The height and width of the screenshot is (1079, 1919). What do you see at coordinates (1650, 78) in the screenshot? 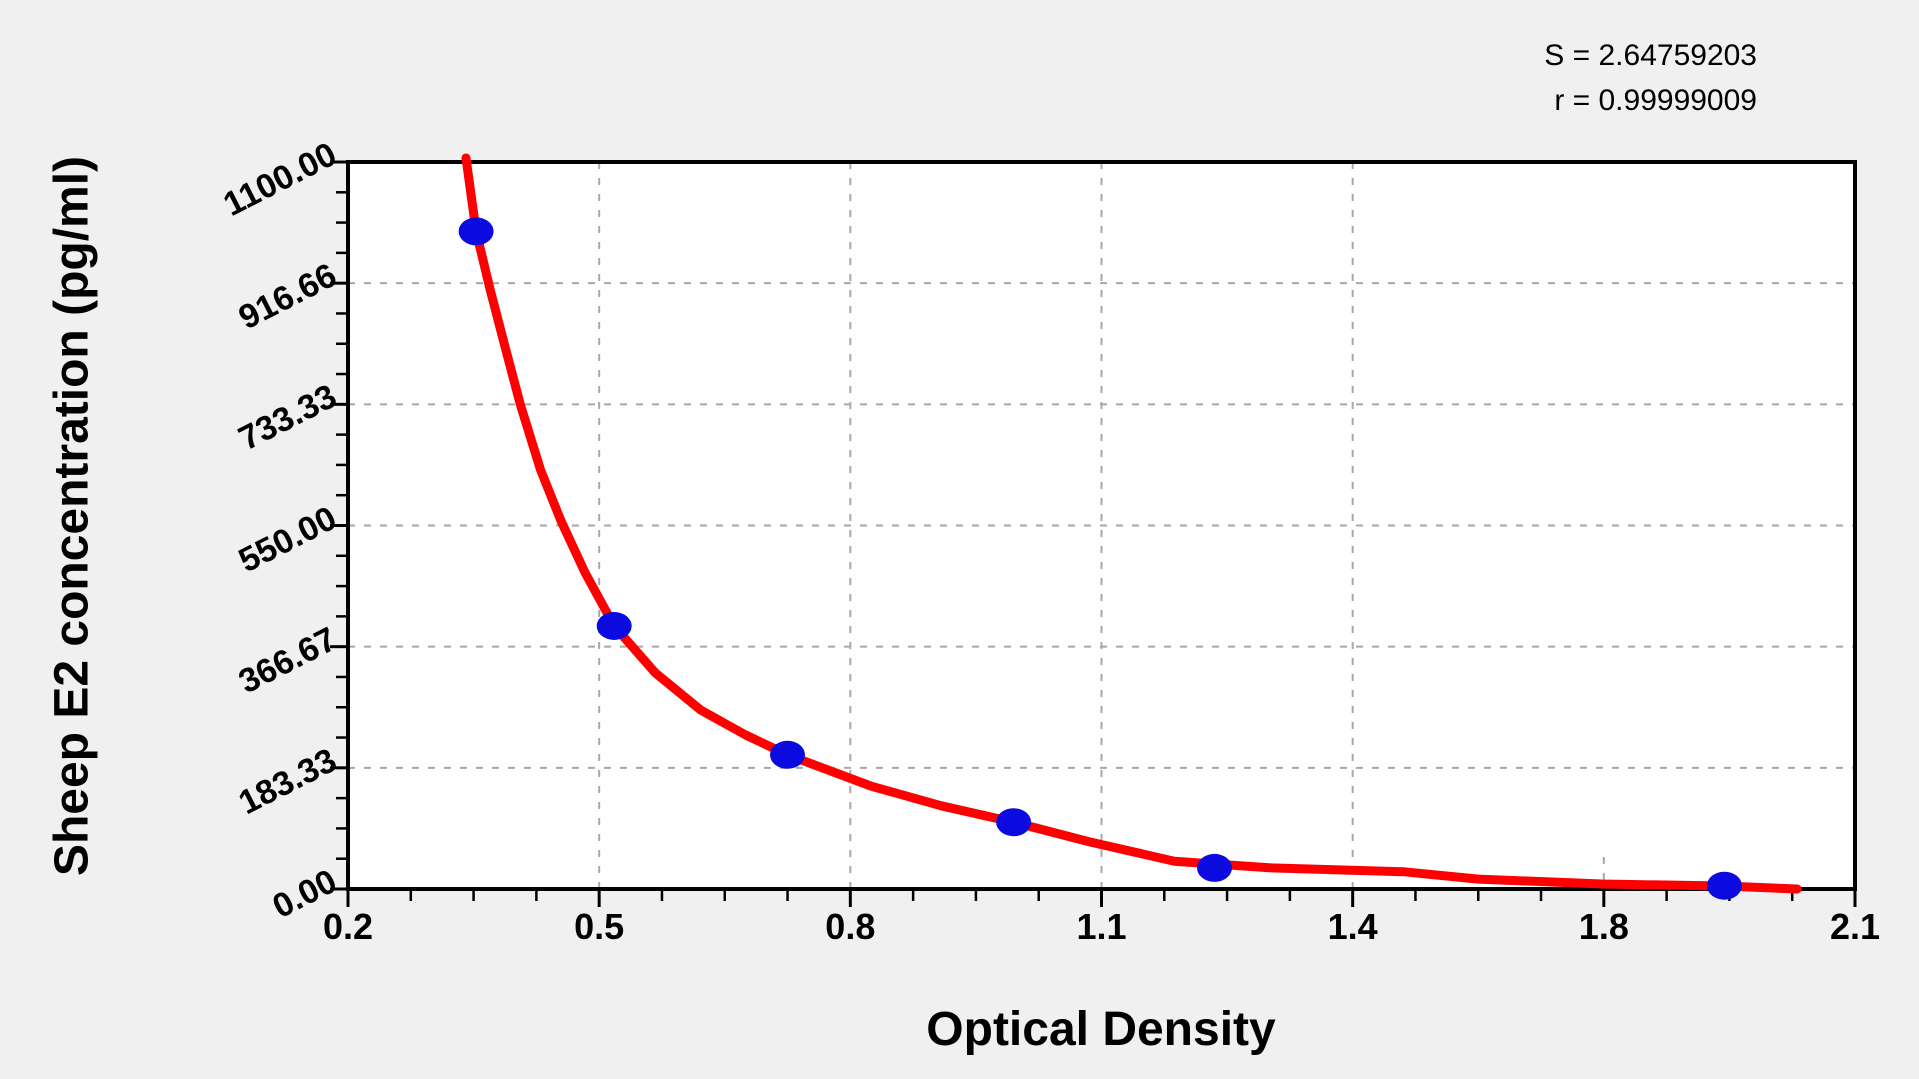
I see `fit-statistics: S = 2.64759203 r = 0.99999009` at bounding box center [1650, 78].